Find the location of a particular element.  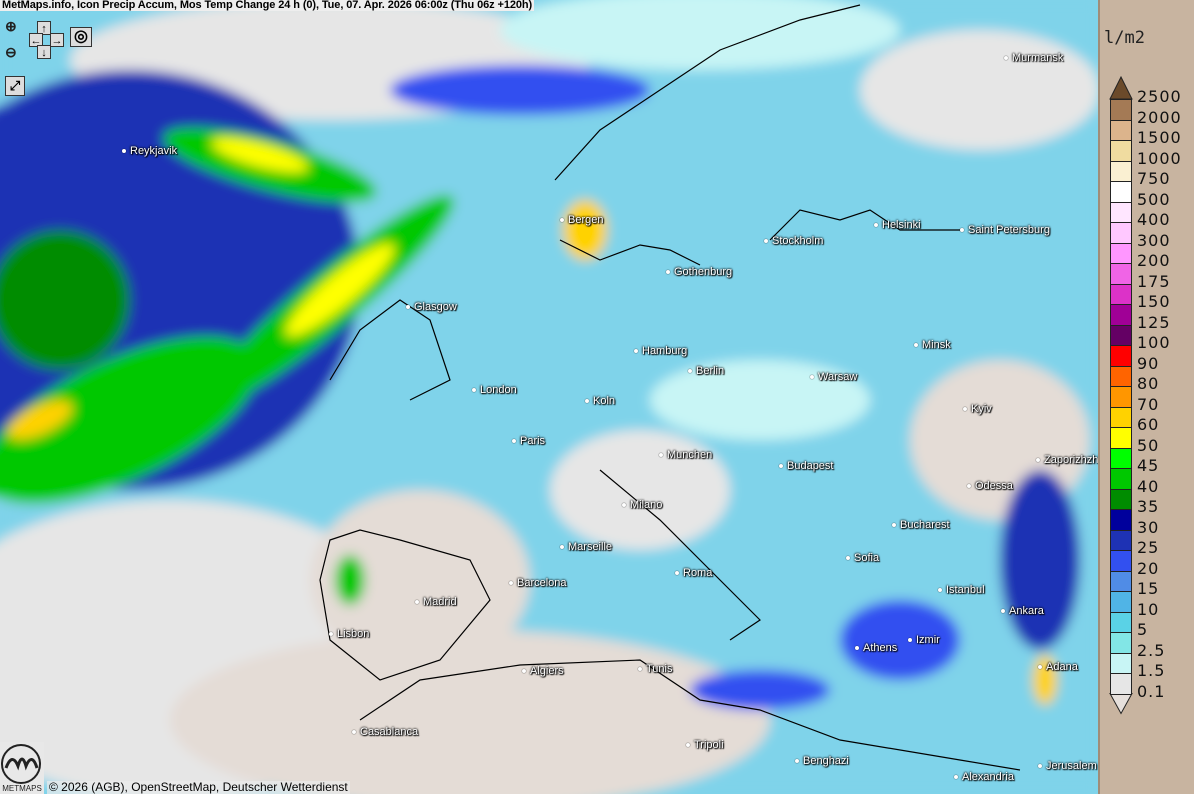

city-name: Helsinki is located at coordinates (901, 225).